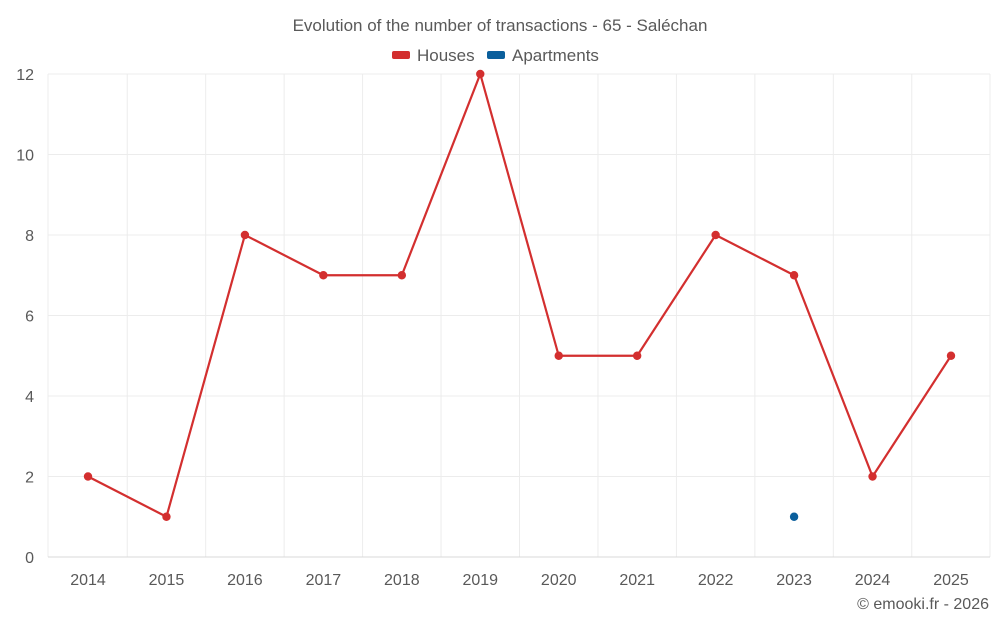 This screenshot has height=625, width=1000. What do you see at coordinates (558, 355) in the screenshot?
I see `data-point-houses-2020` at bounding box center [558, 355].